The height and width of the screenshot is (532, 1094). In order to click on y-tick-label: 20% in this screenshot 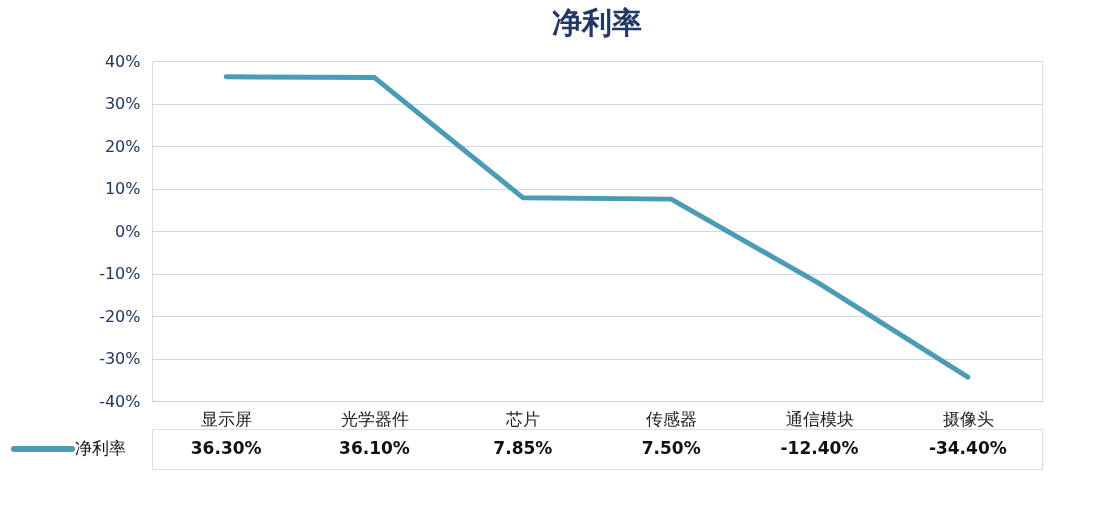, I will do `click(122, 146)`.